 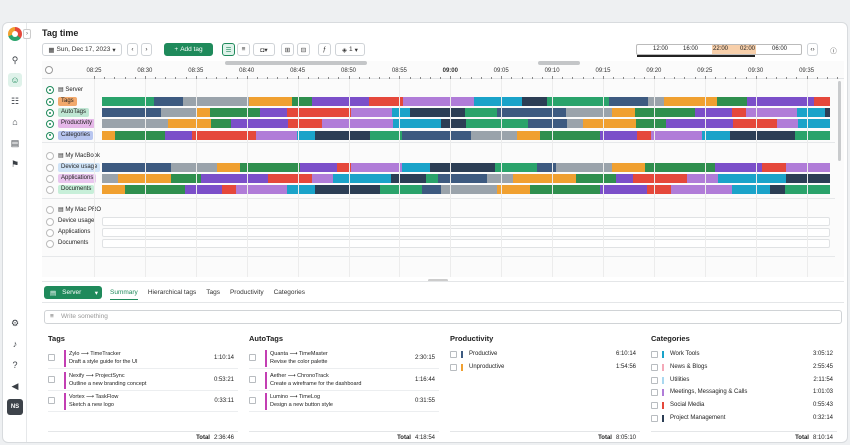 What do you see at coordinates (744, 367) in the screenshot?
I see `list-item: News & Blogs 2:55:45` at bounding box center [744, 367].